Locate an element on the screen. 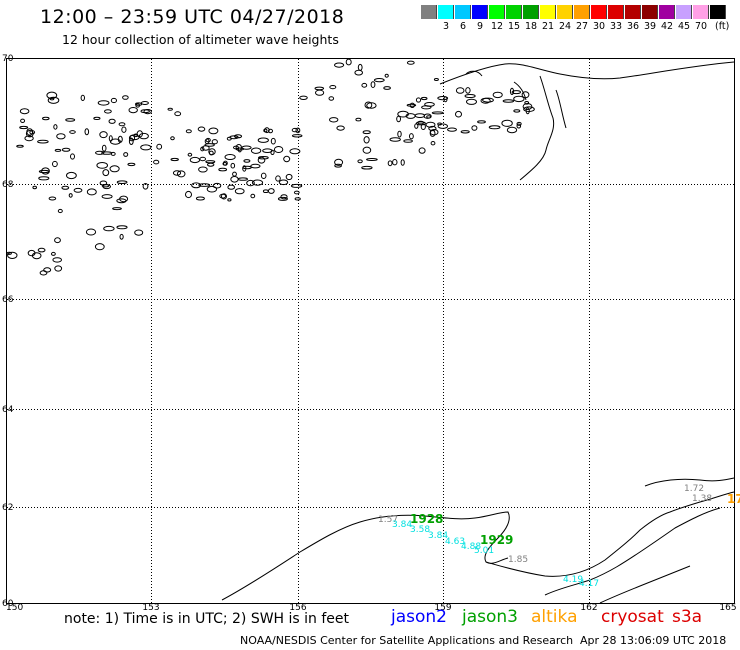 This screenshot has height=650, width=740. scale-label: 39 is located at coordinates (650, 26).